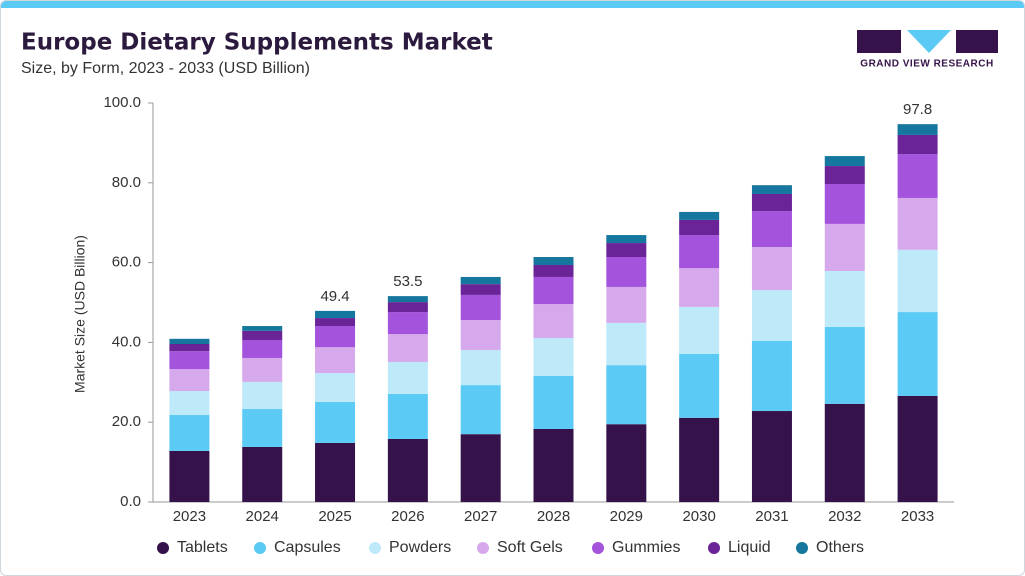 This screenshot has width=1025, height=576. What do you see at coordinates (202, 547) in the screenshot?
I see `legend-label: Tablets` at bounding box center [202, 547].